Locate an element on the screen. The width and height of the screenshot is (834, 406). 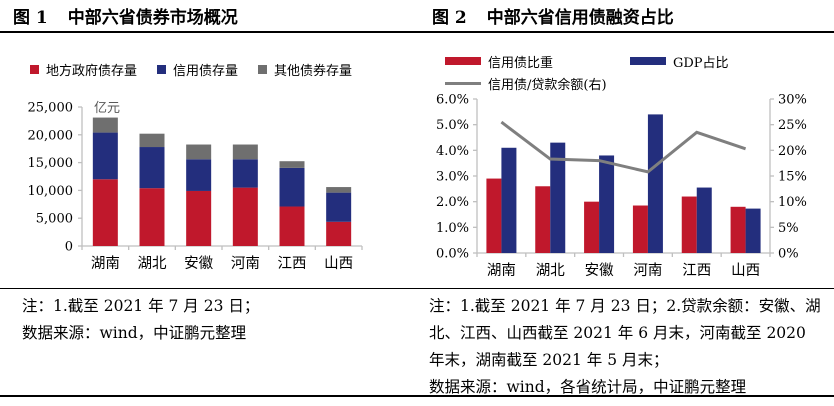
figure2-legend: 信用债比重 GDP占比 信用债/贷款余额(右) is located at coordinates (625, 72).